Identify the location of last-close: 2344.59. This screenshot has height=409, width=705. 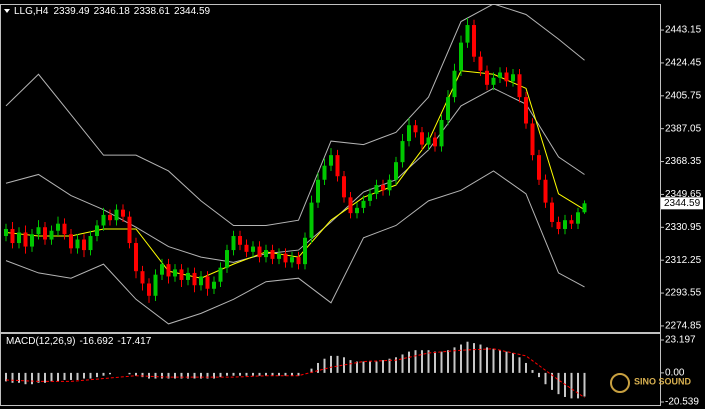
(192, 11).